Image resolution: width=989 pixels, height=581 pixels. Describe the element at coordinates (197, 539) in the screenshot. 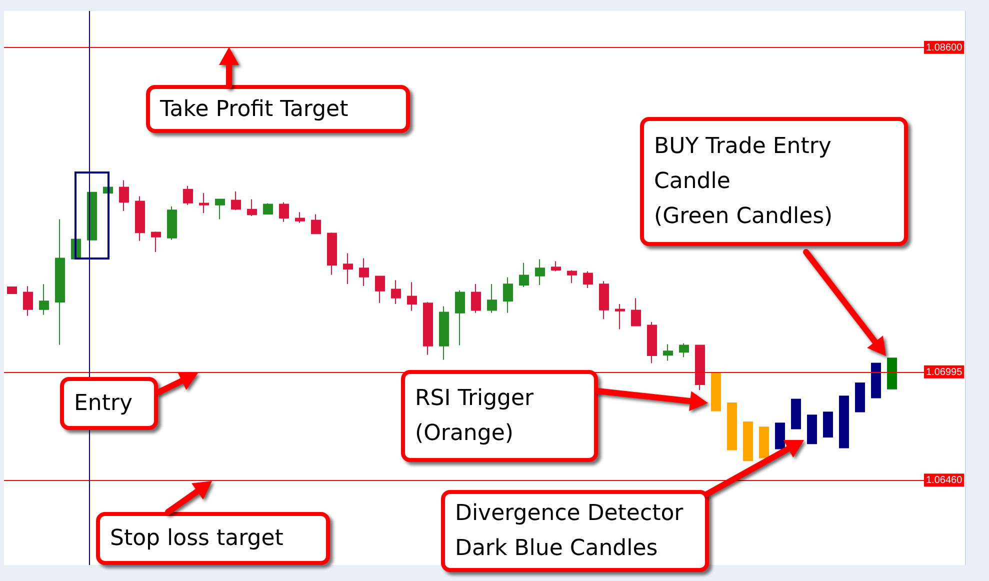

I see `annotation: Stop loss target` at that location.